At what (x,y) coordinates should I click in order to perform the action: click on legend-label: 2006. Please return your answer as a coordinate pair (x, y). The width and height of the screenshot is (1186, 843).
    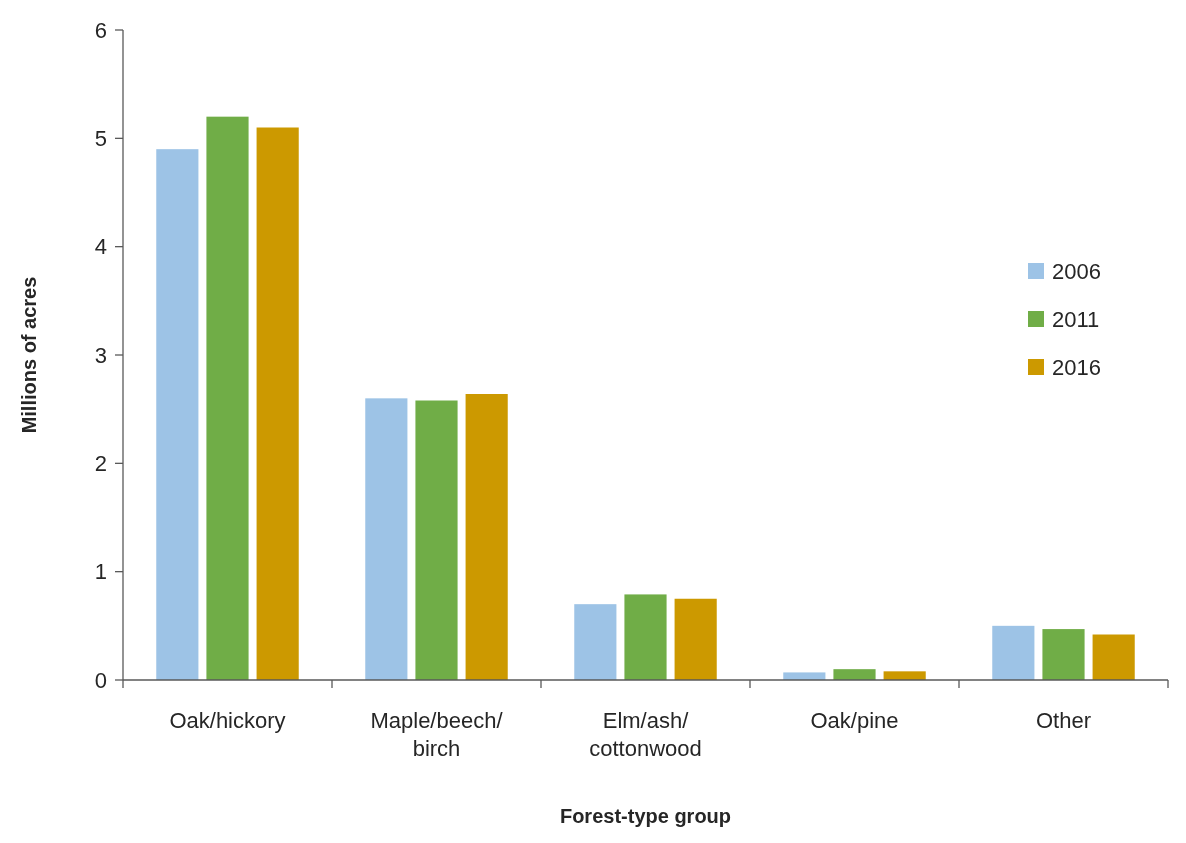
    Looking at the image, I should click on (1076, 271).